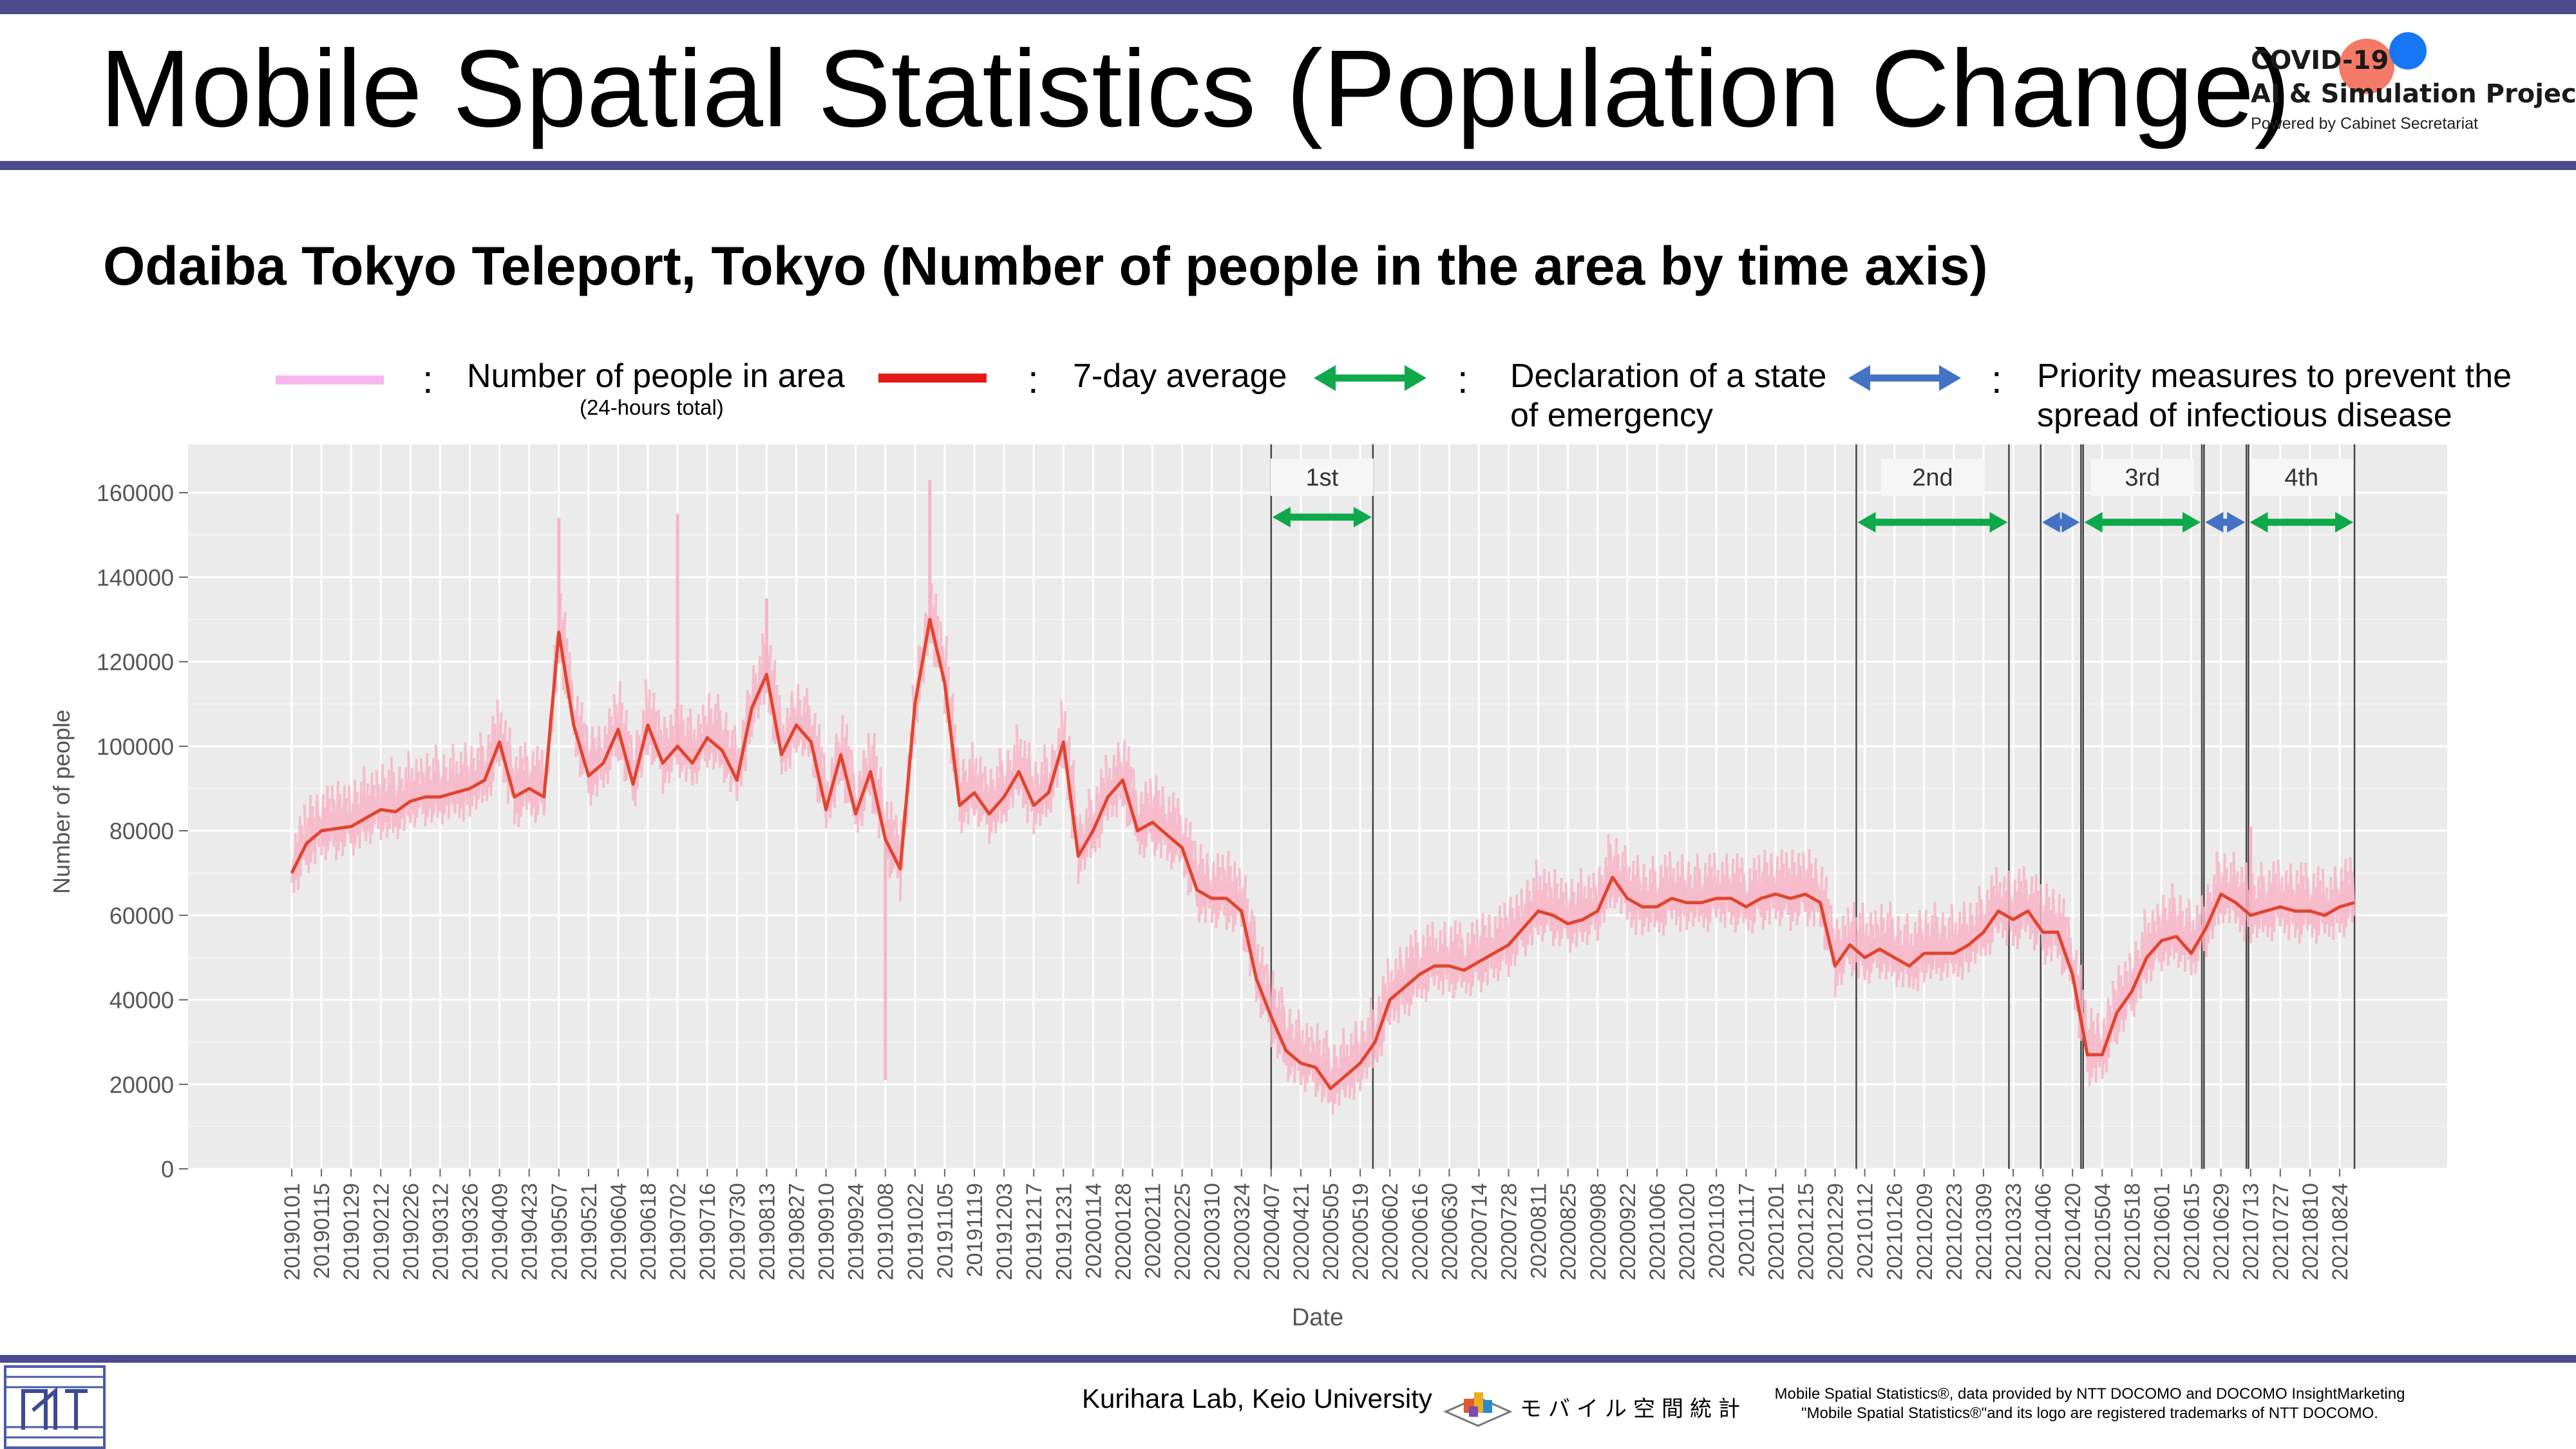 Image resolution: width=2576 pixels, height=1449 pixels. I want to click on legend-label-emergency-2: of emergency, so click(1612, 415).